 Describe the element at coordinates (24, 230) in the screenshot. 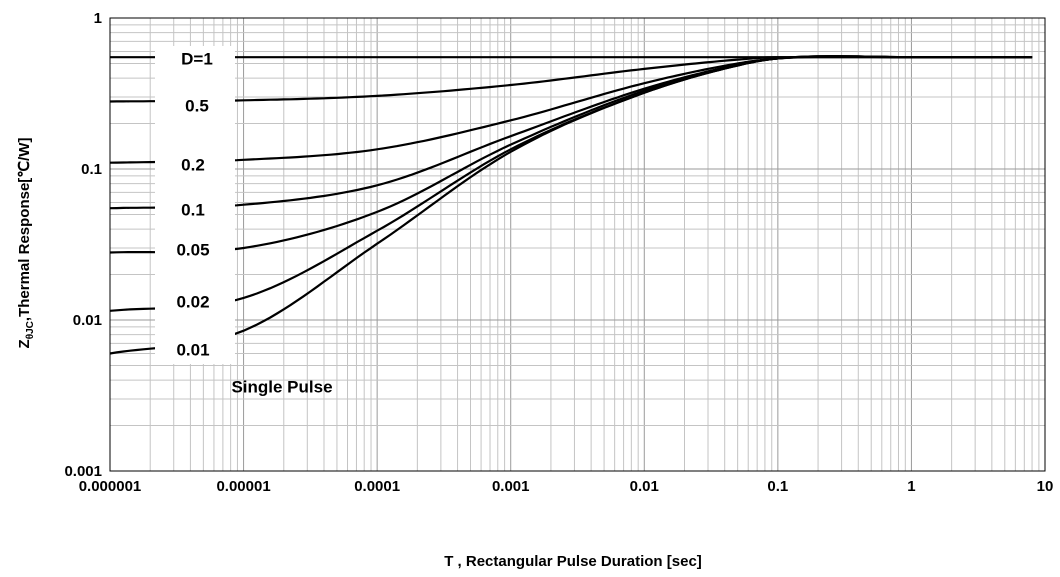

I see `y-axis-title-rest: ,Thermal Response[℃/W]` at that location.